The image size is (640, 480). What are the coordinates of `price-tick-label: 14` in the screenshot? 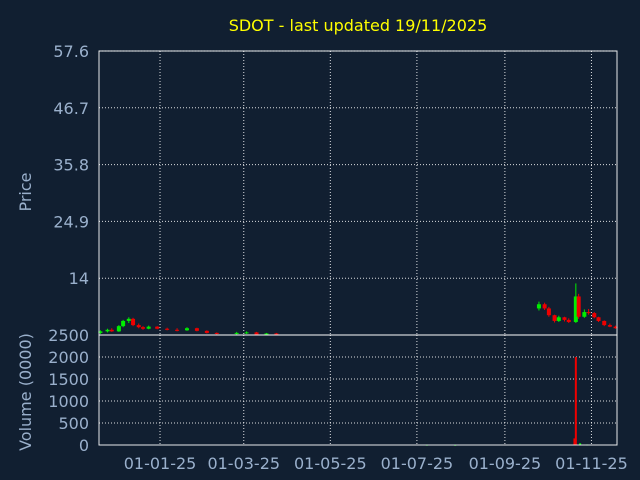 It's located at (79, 278).